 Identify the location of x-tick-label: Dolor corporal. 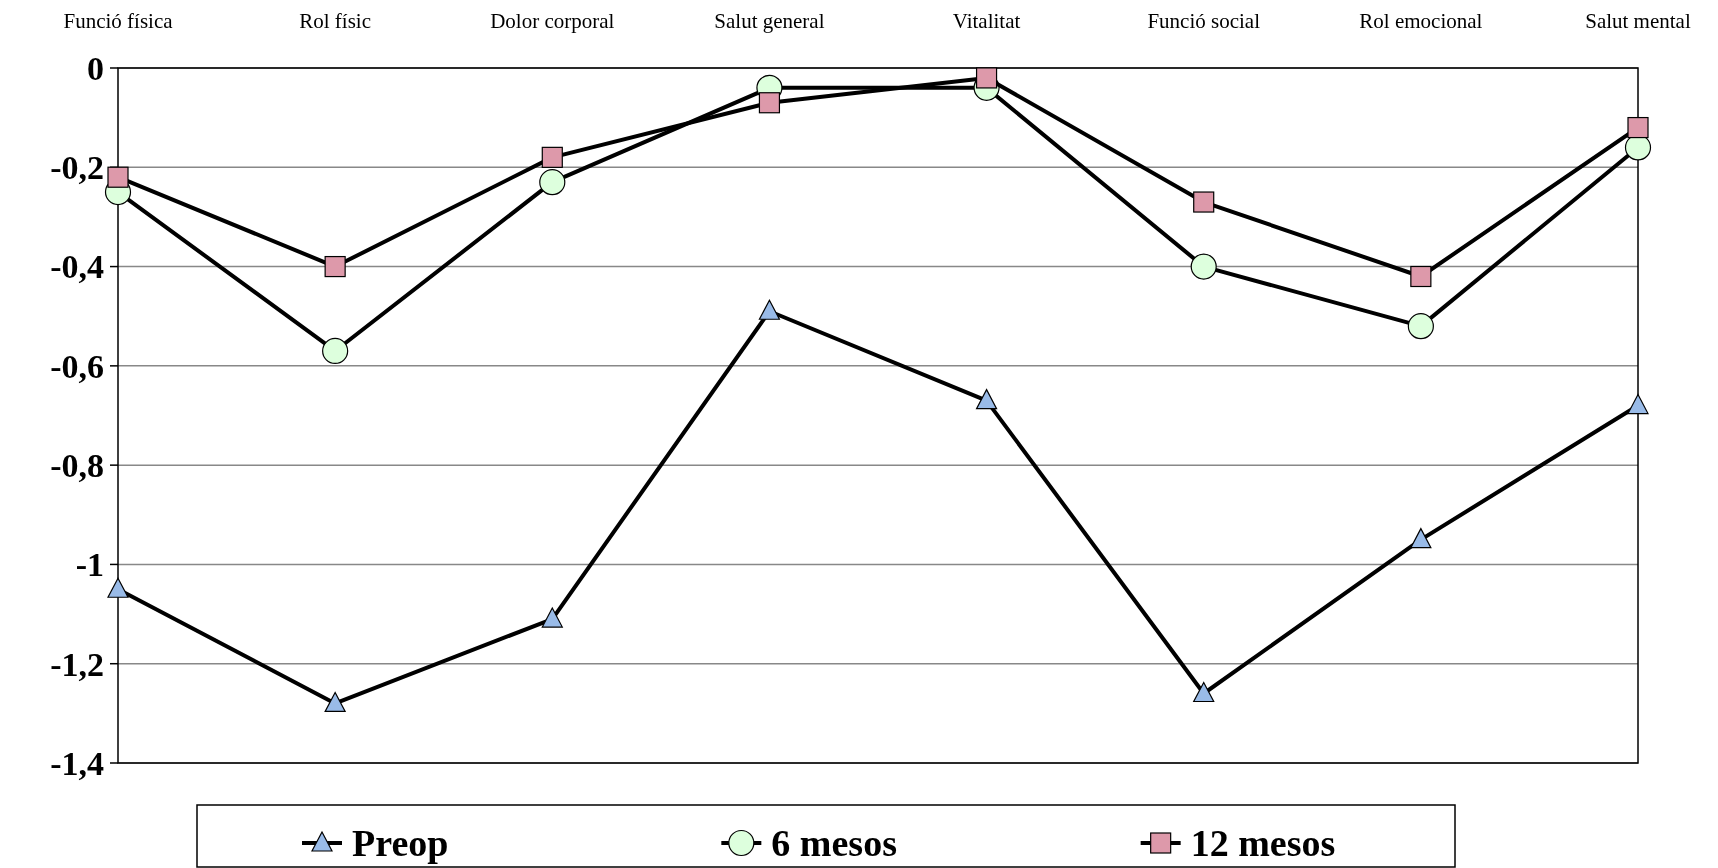
(552, 21).